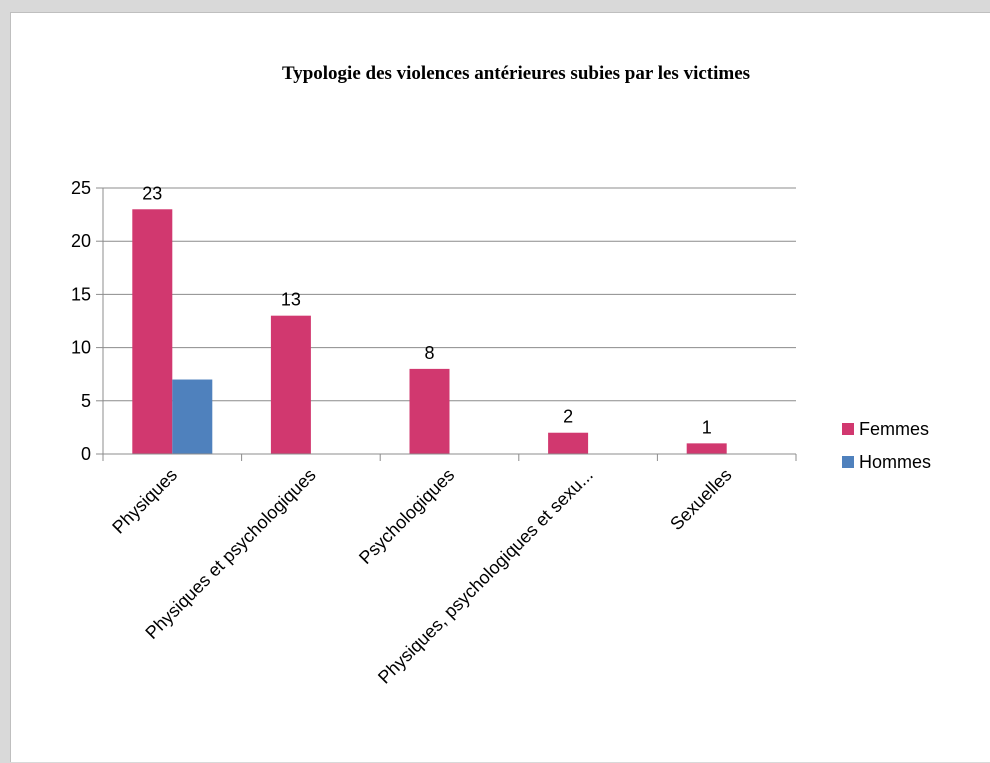 This screenshot has width=990, height=763. Describe the element at coordinates (144, 501) in the screenshot. I see `x-category-label: Physiques` at that location.